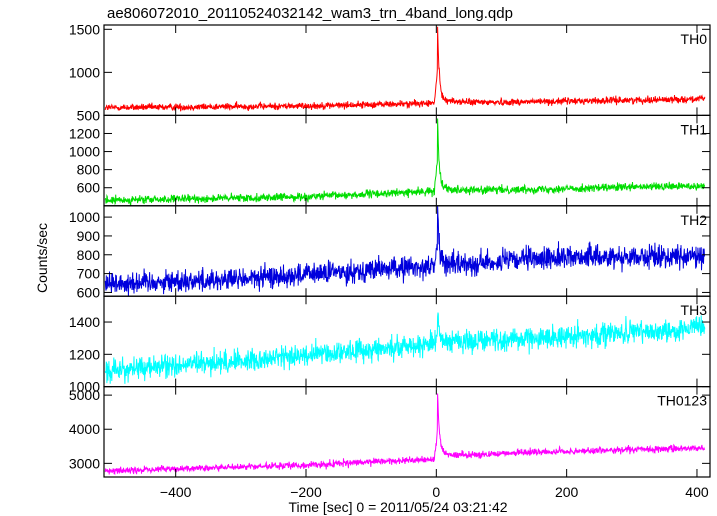  Describe the element at coordinates (697, 492) in the screenshot. I see `x-tick-label: 400` at that location.